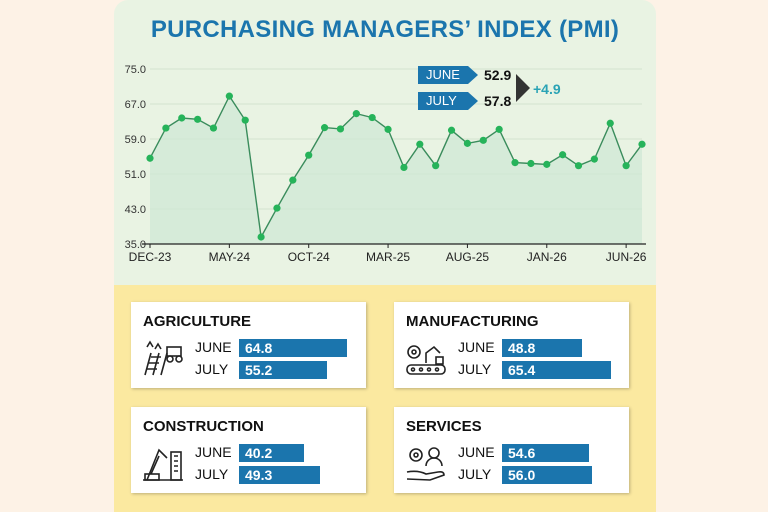  I want to click on sector-panel-agriculture: AGRICULTURE JUNE 64.8 JULY 55.2, so click(248, 345).